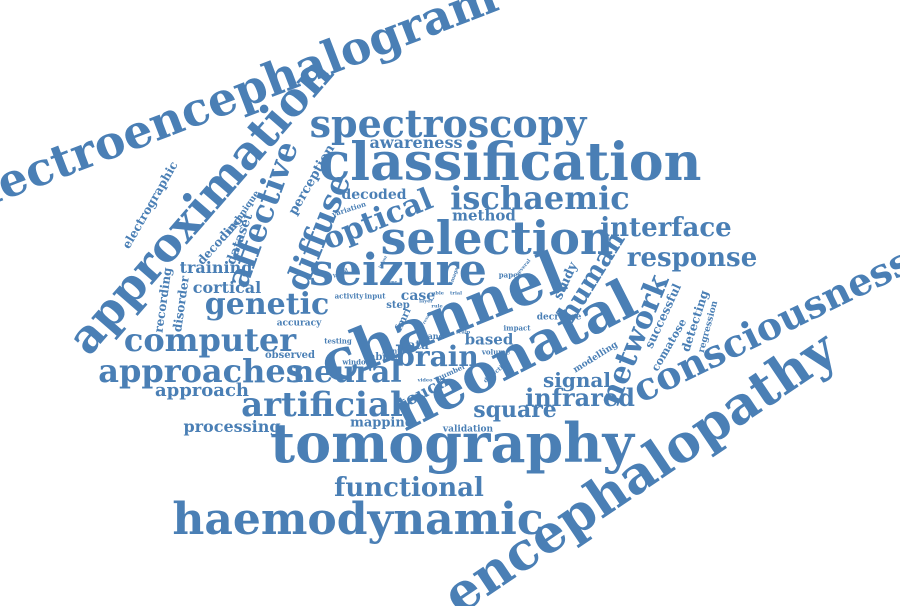 This screenshot has width=900, height=606. Describe the element at coordinates (290, 355) in the screenshot. I see `word-observed: observed` at that location.